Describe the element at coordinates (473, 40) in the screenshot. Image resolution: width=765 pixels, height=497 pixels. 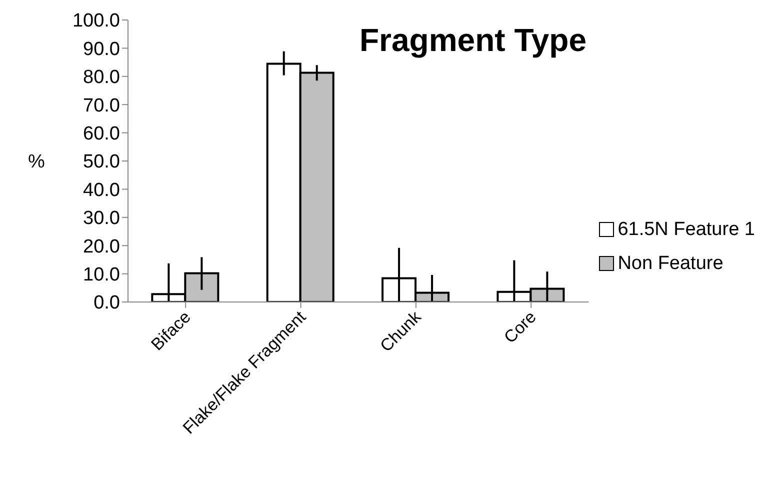
I see `chart-title: Fragment Type` at that location.